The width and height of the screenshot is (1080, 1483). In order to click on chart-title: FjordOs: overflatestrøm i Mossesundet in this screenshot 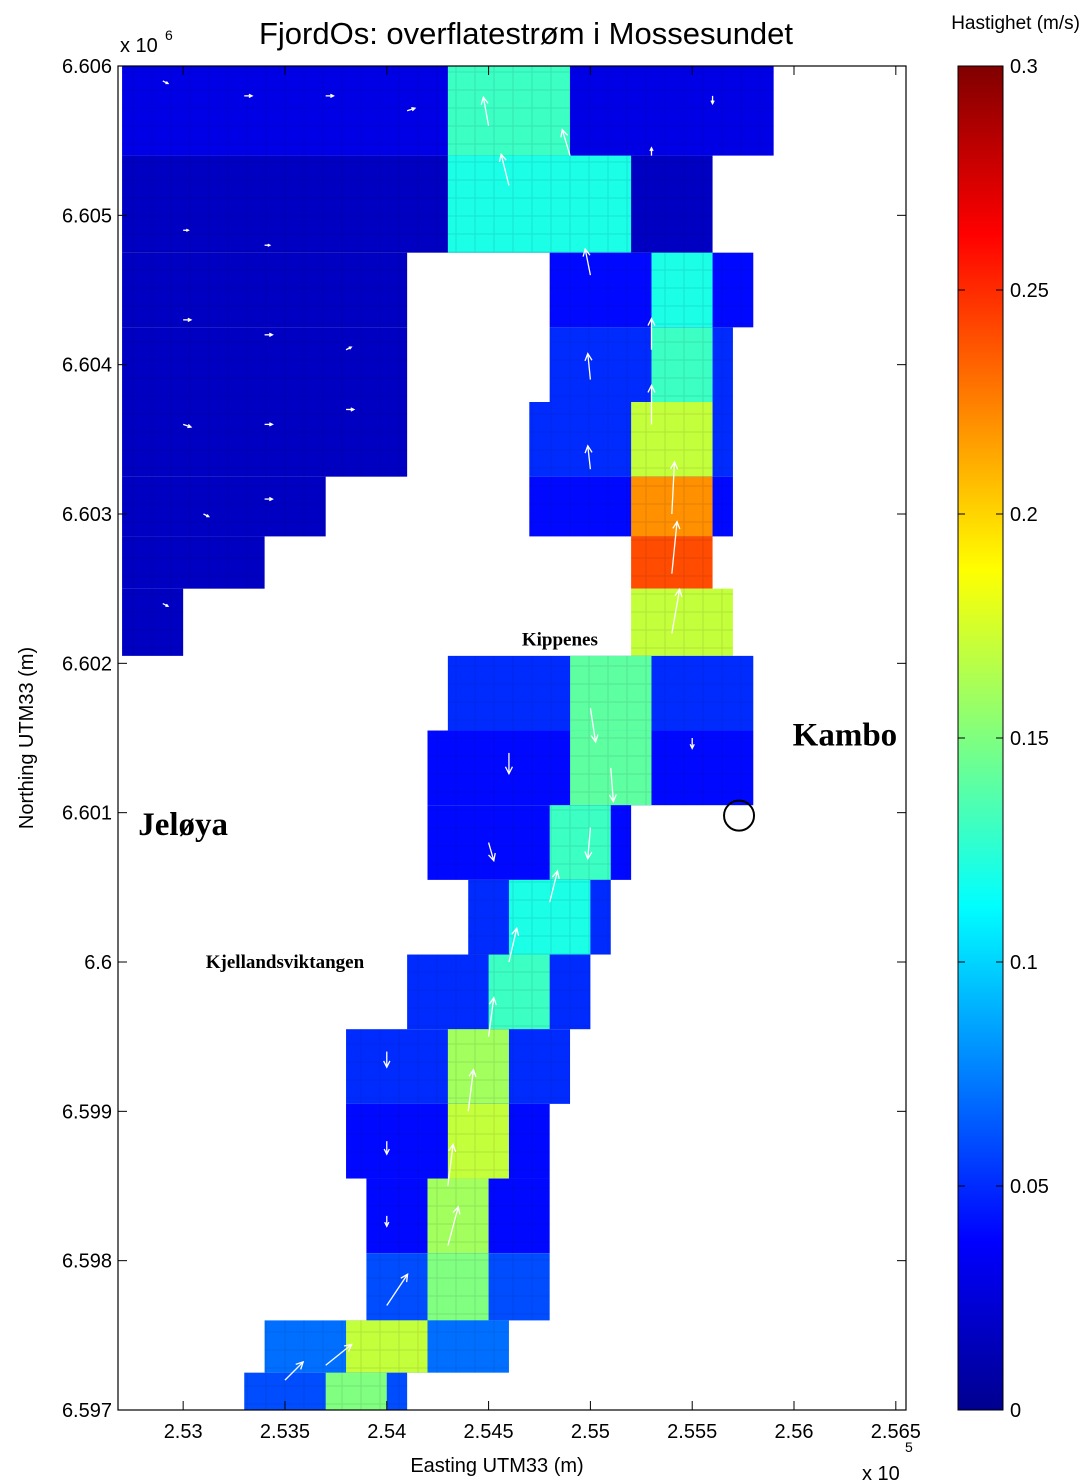, I will do `click(526, 33)`.